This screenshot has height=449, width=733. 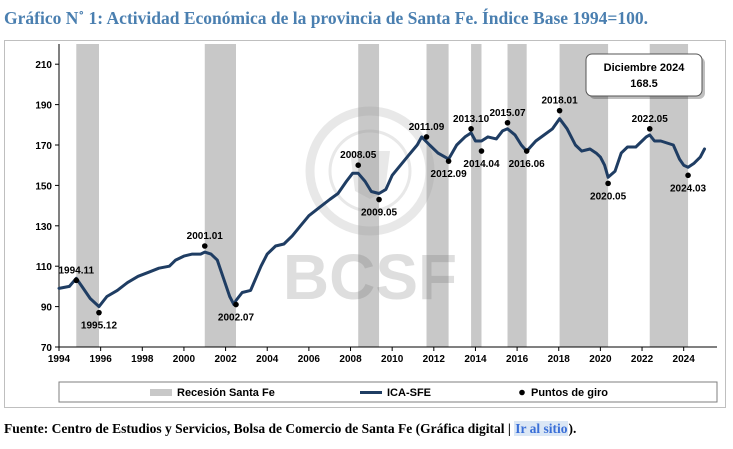 I want to click on turning-point-label: 2014.04, so click(x=481, y=164).